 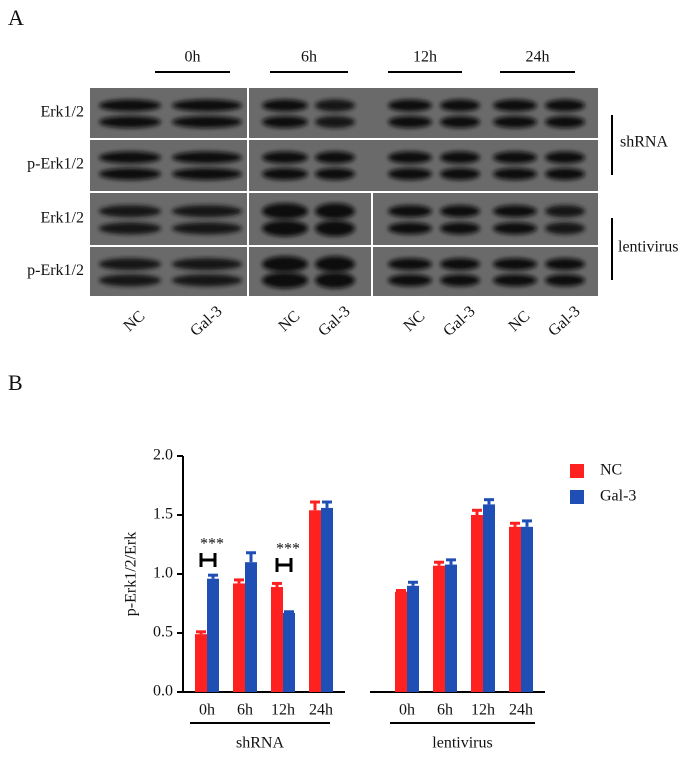 I want to click on legend-label: Gal-3, so click(x=618, y=496).